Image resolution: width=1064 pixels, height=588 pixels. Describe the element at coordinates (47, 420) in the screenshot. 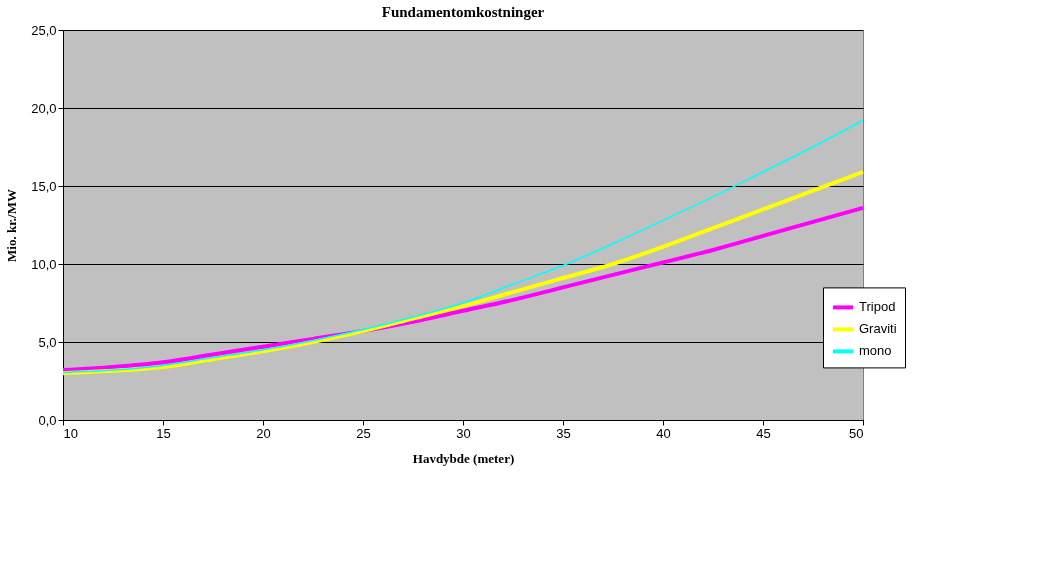

I see `y-tick-label: 0,0` at that location.